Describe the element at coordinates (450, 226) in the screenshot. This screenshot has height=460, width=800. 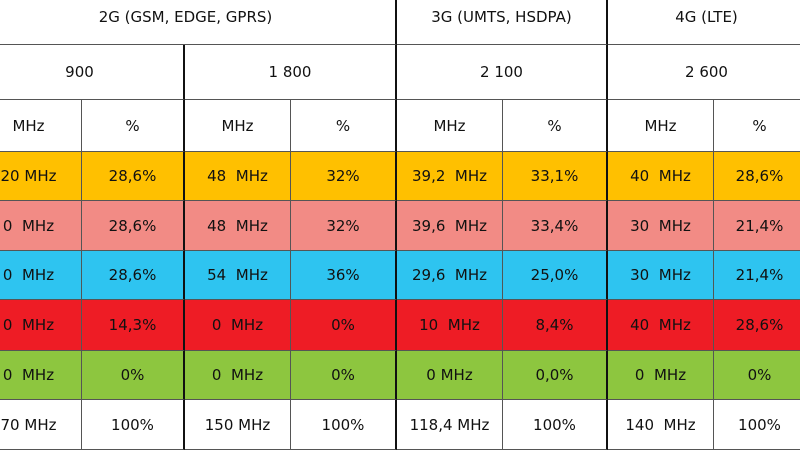
I see `data-cell: 39,6 MHz` at that location.